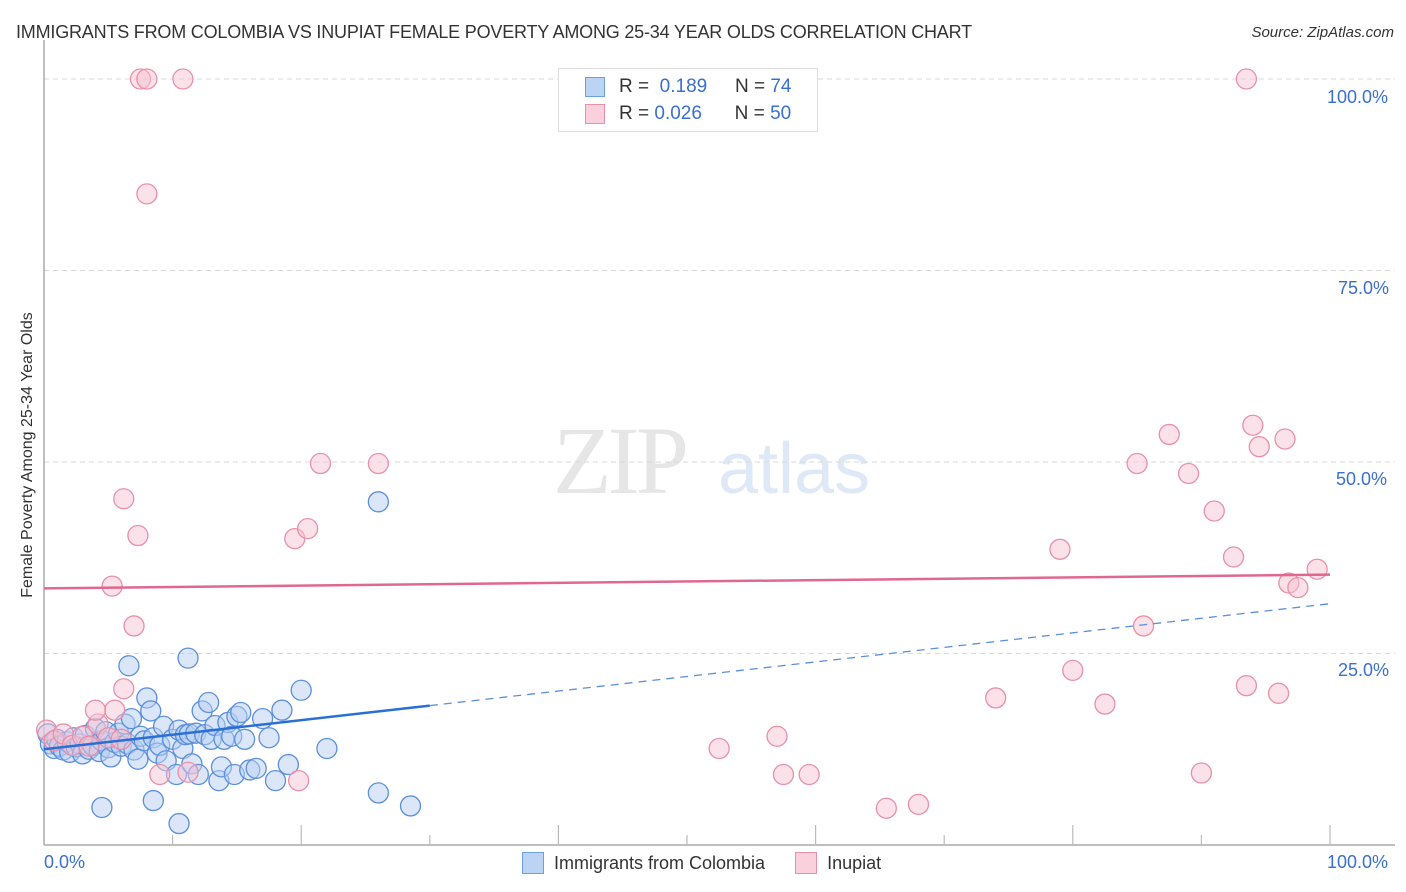 This screenshot has width=1406, height=892. What do you see at coordinates (621, 460) in the screenshot?
I see `watermark-zip: ZIP` at bounding box center [621, 460].